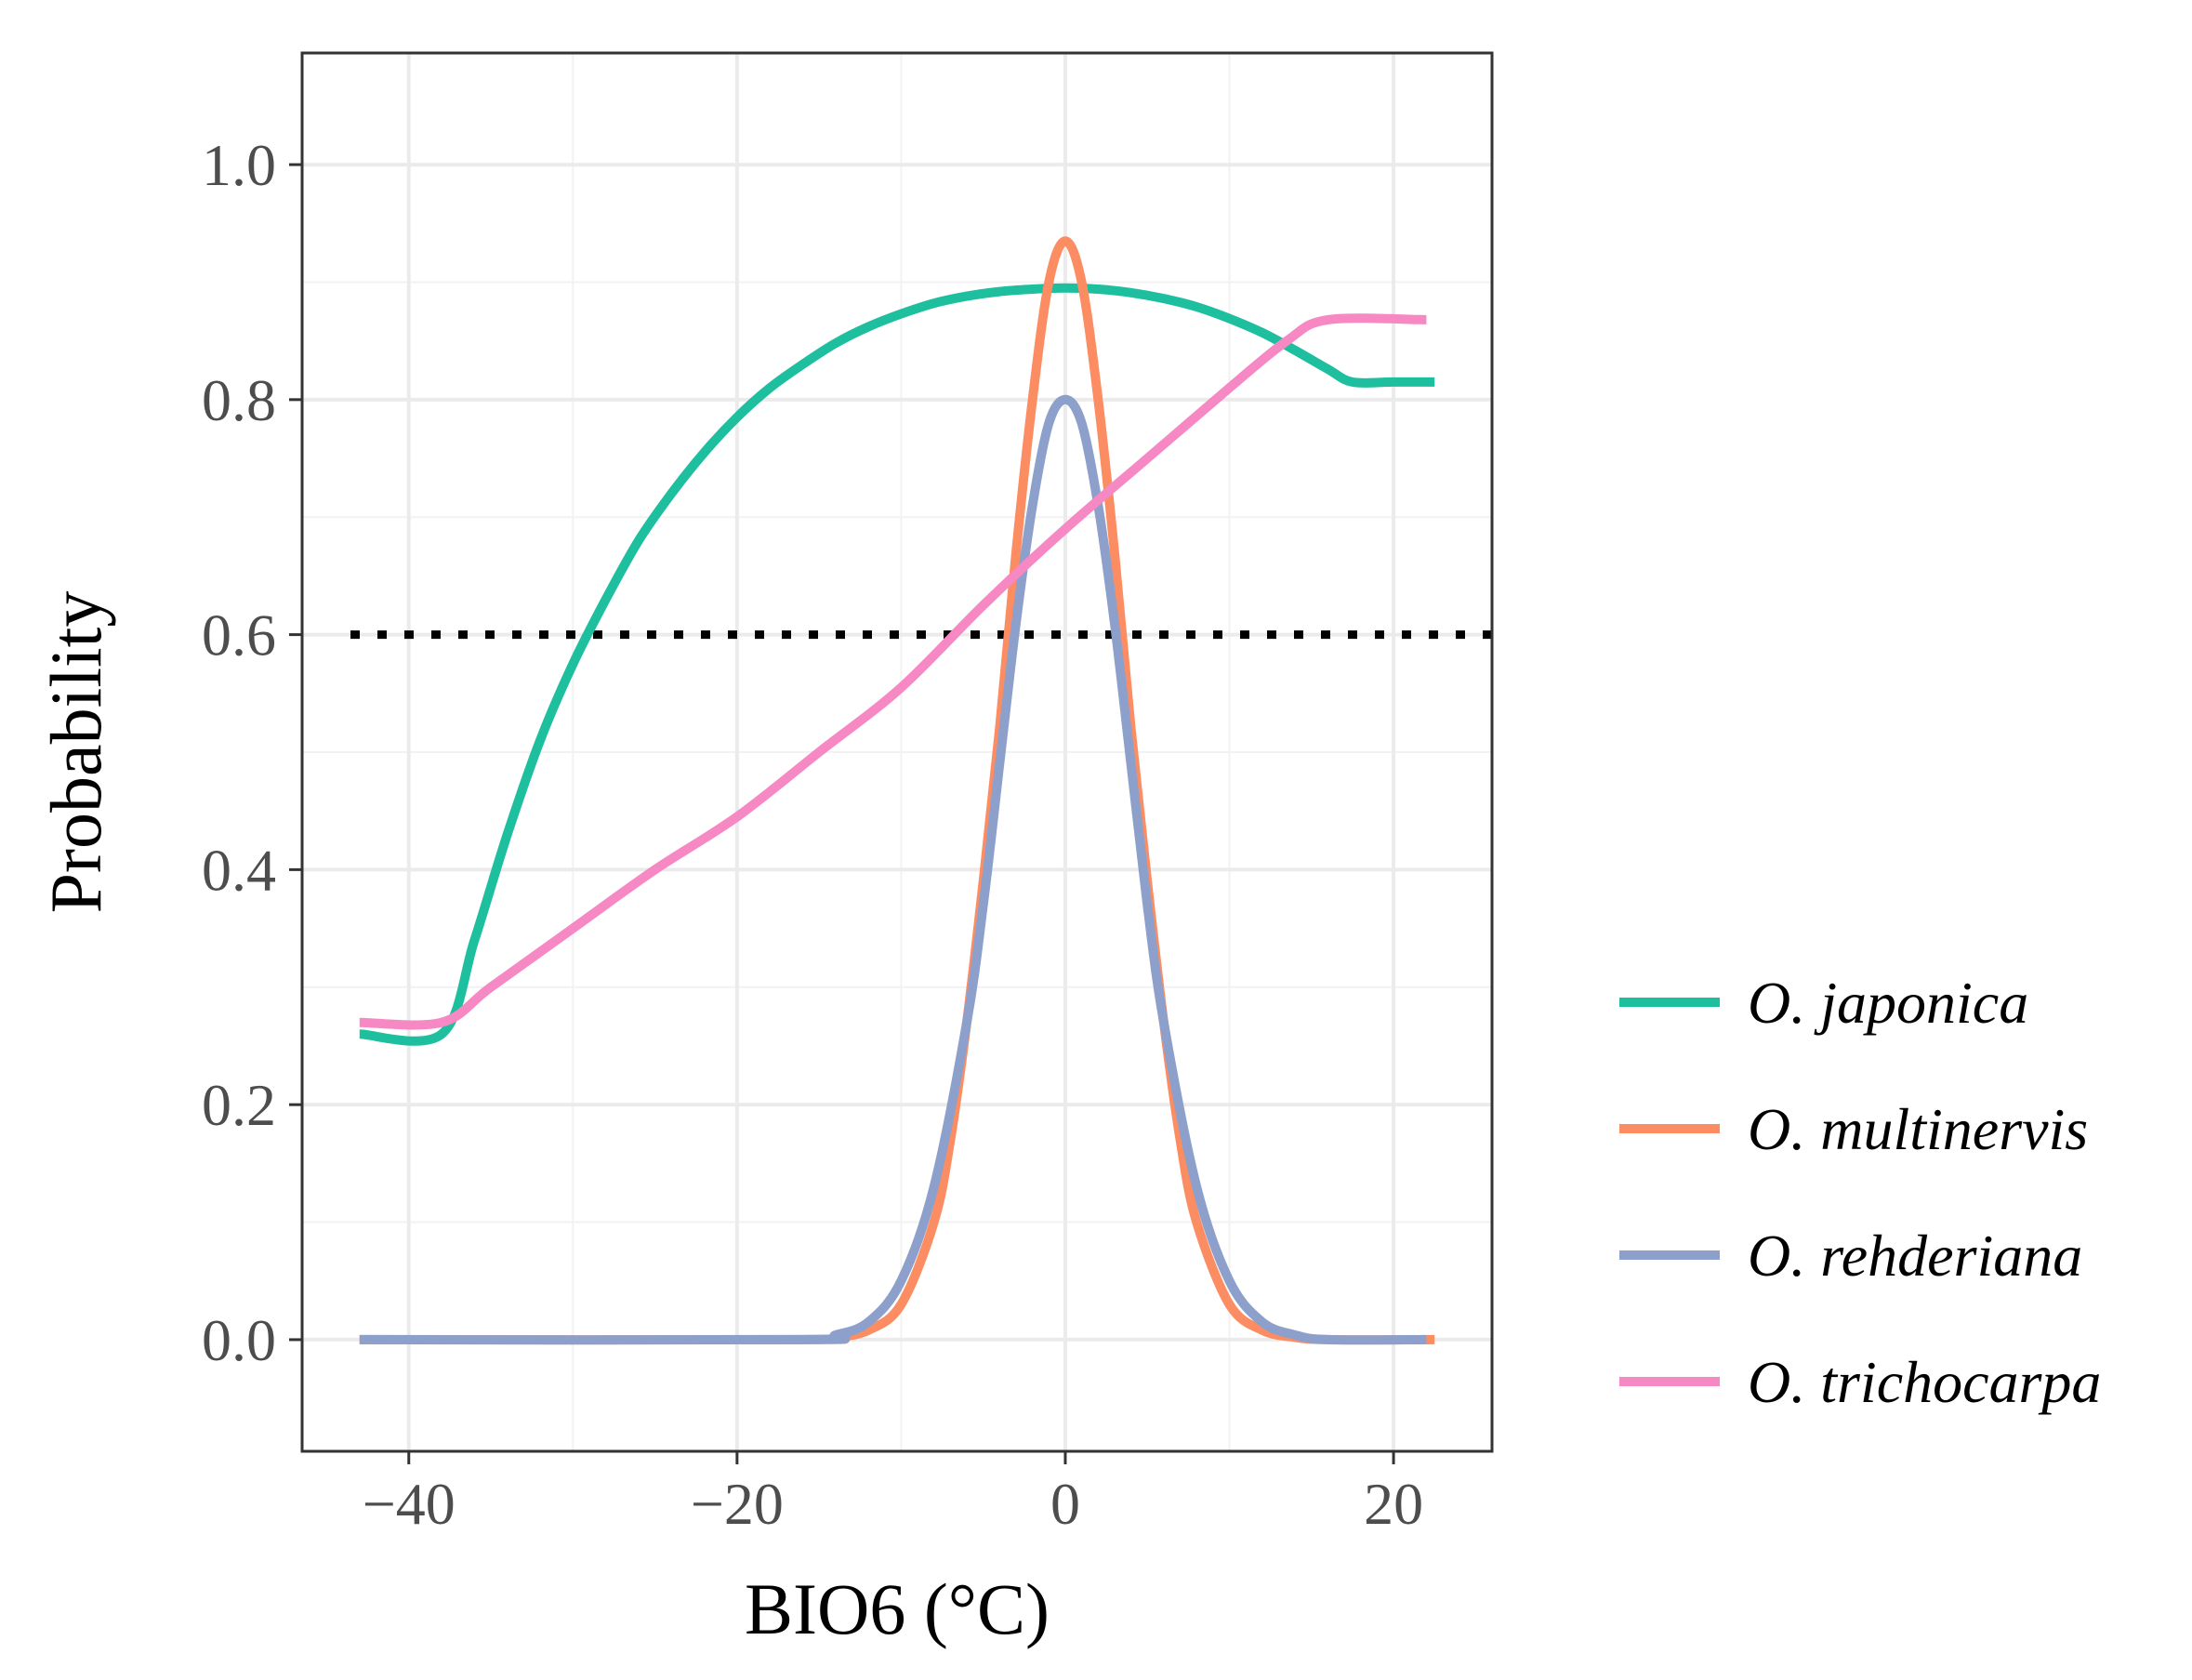 The width and height of the screenshot is (2192, 1680). What do you see at coordinates (239, 1340) in the screenshot?
I see `y-tick-label: 0.0` at bounding box center [239, 1340].